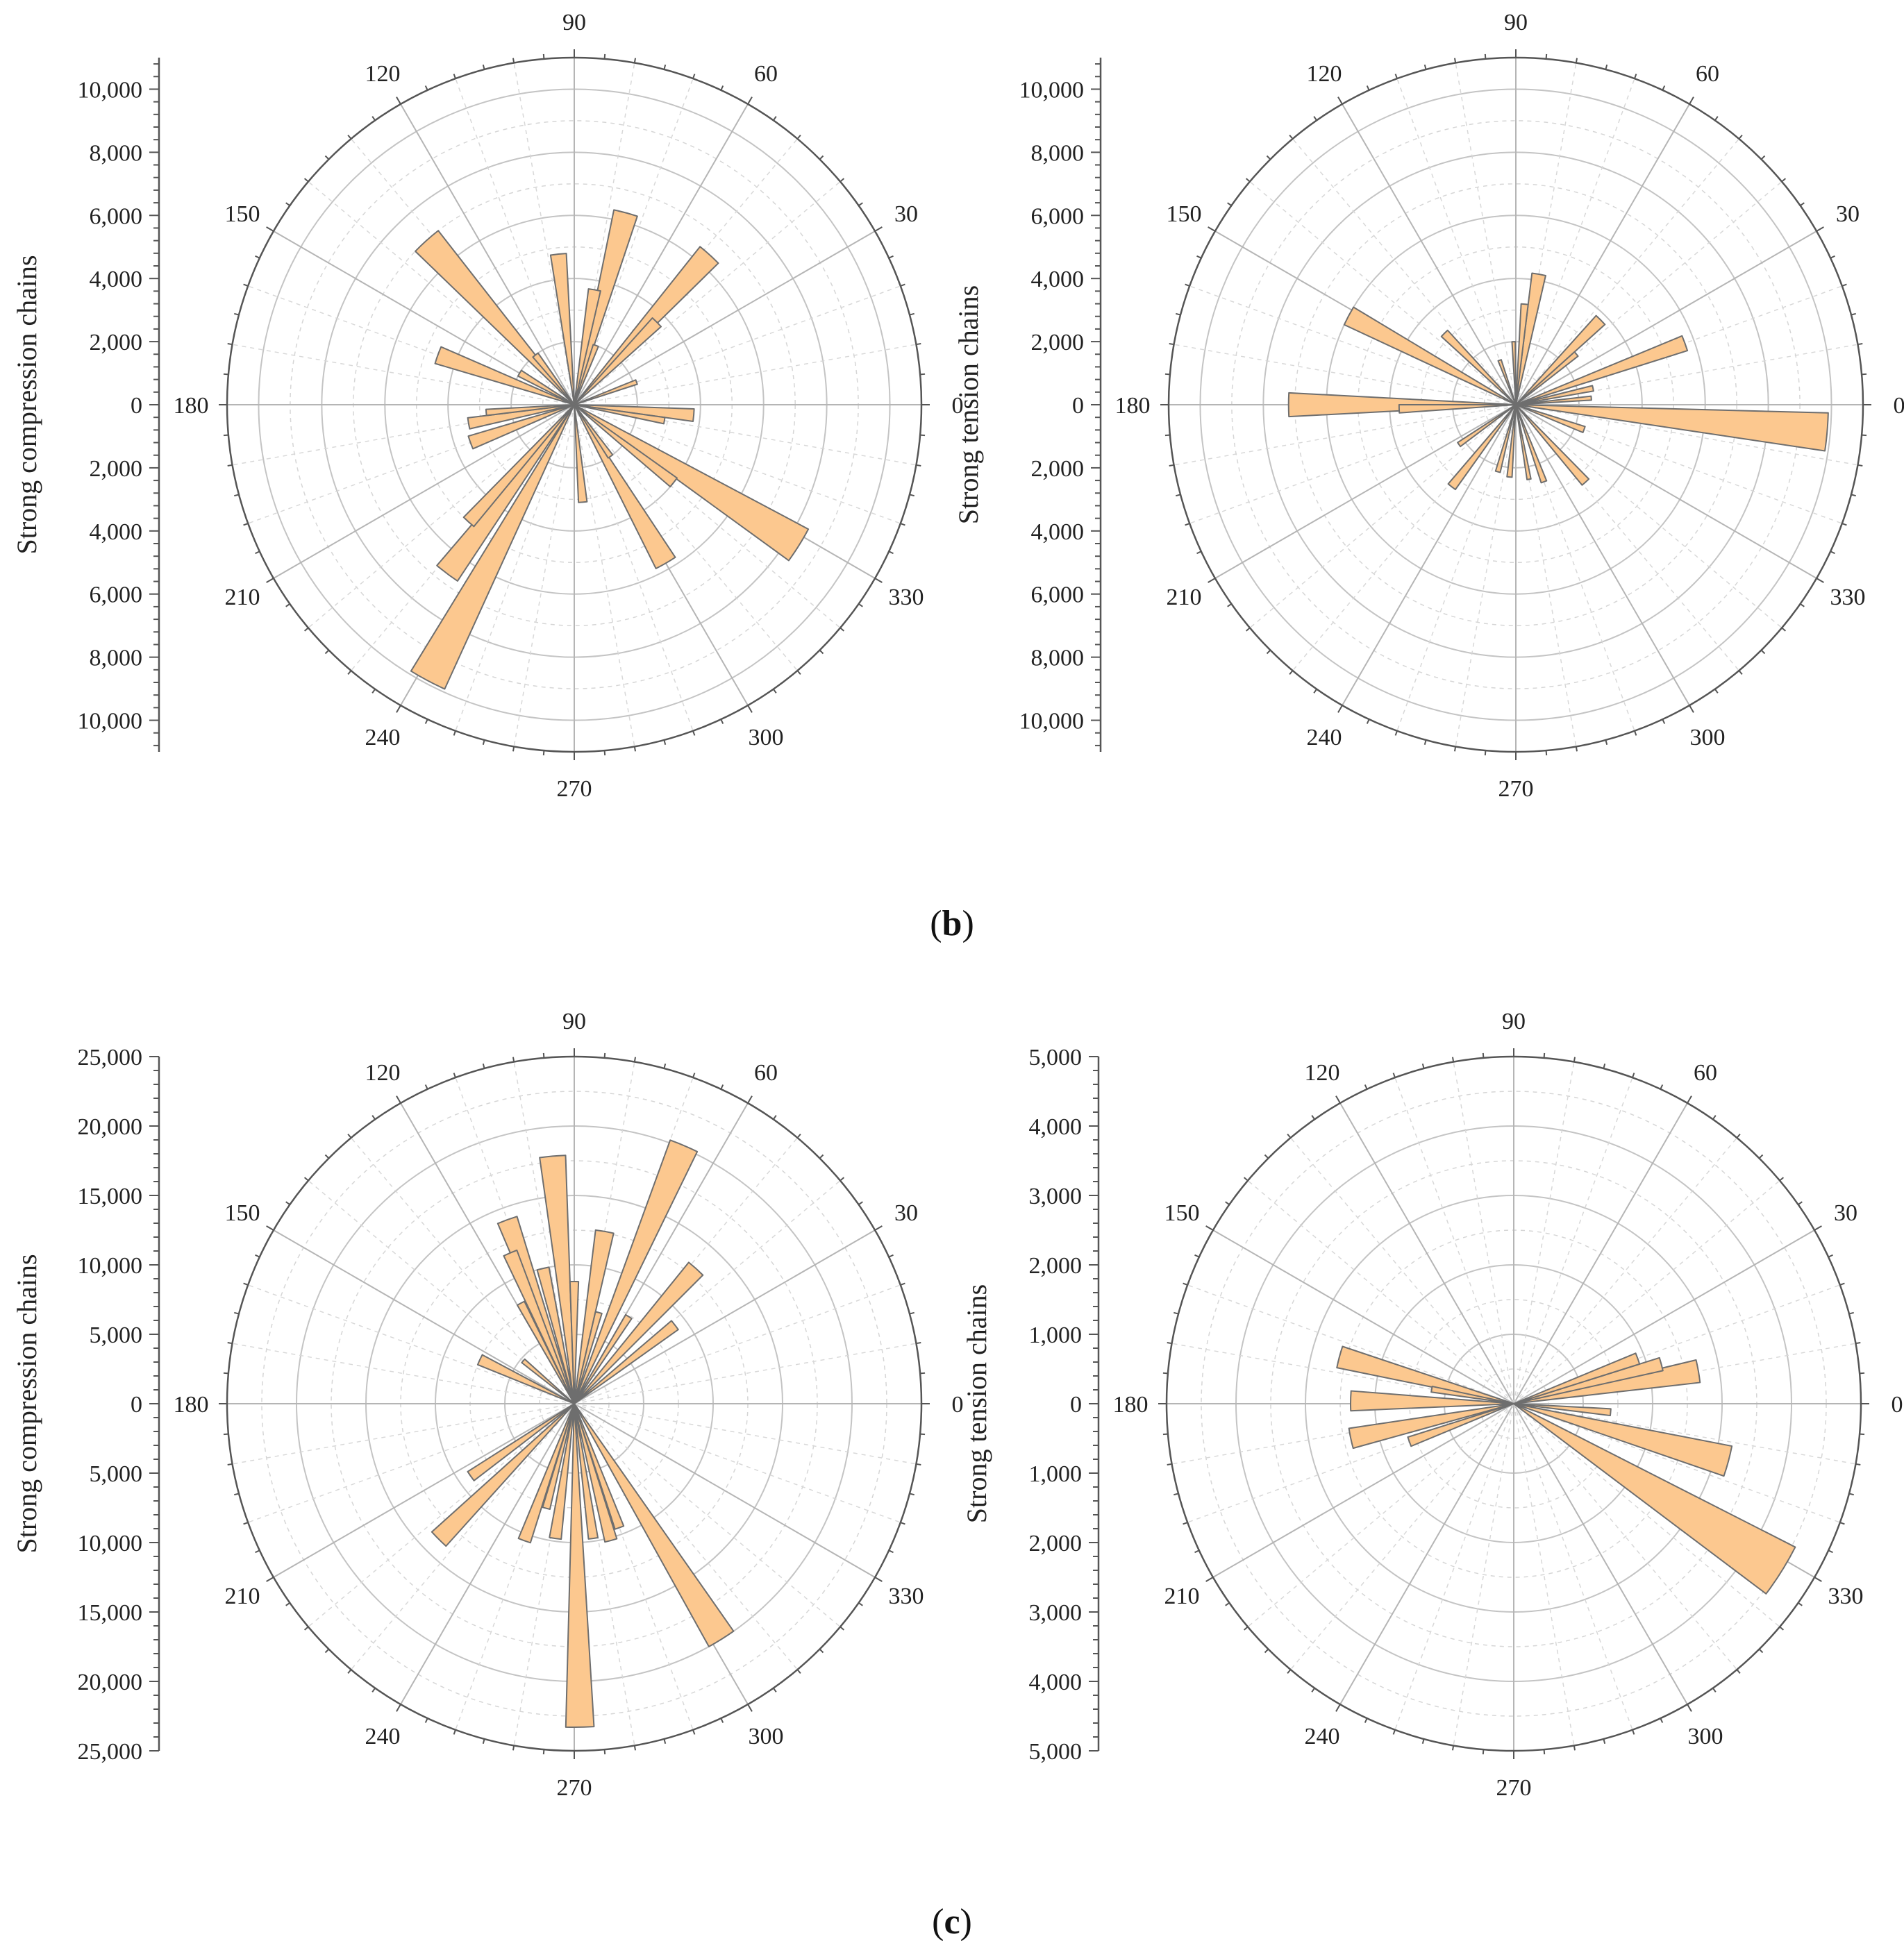 This screenshot has width=1904, height=1957. I want to click on angle-label: 330, so click(1846, 1596).